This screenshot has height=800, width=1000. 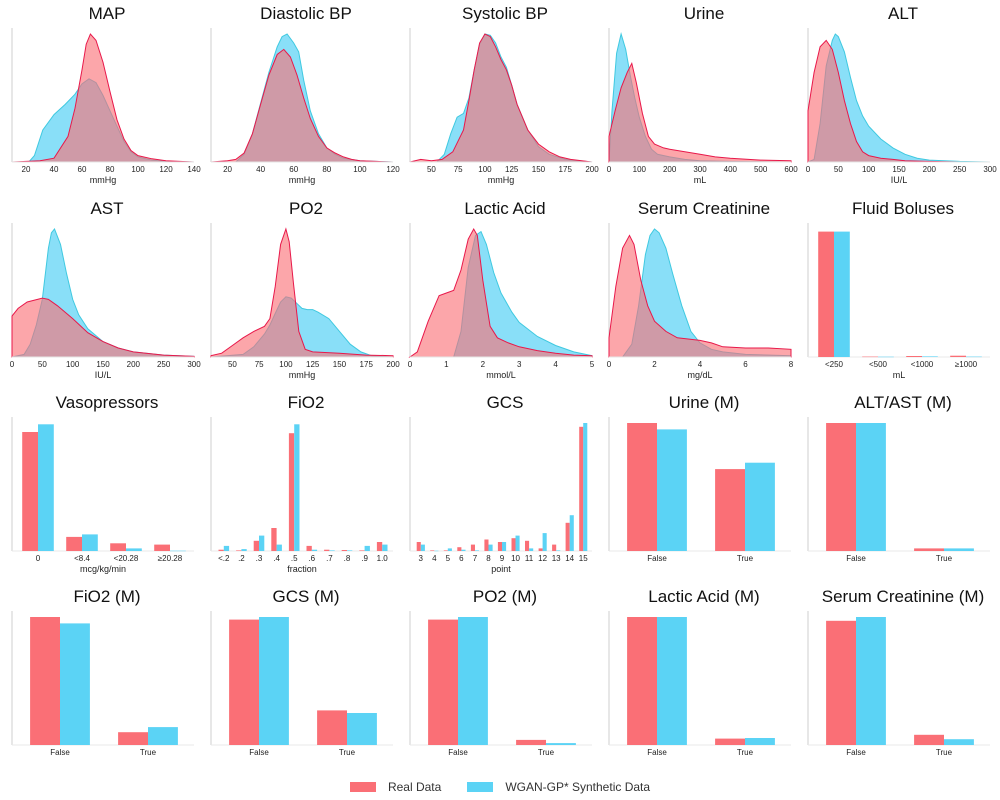 I want to click on x-tick-label: <250, so click(x=834, y=364).